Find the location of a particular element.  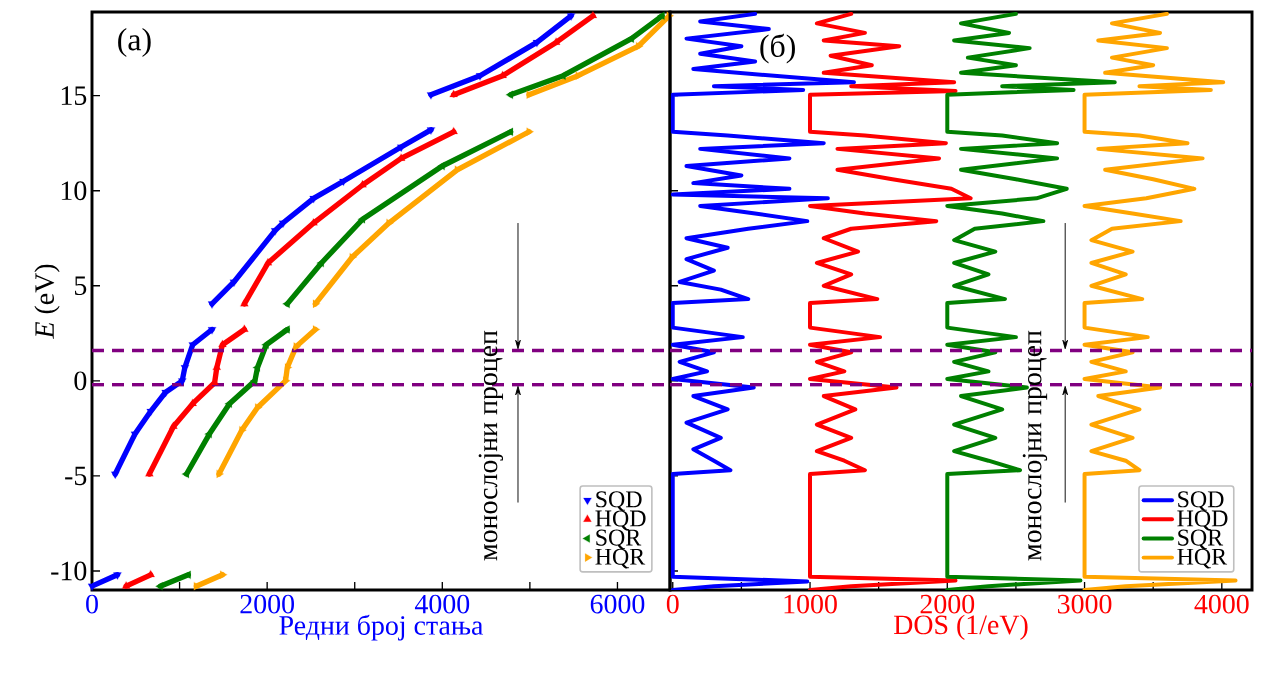

y-tick-label: -10 is located at coordinates (69, 571).